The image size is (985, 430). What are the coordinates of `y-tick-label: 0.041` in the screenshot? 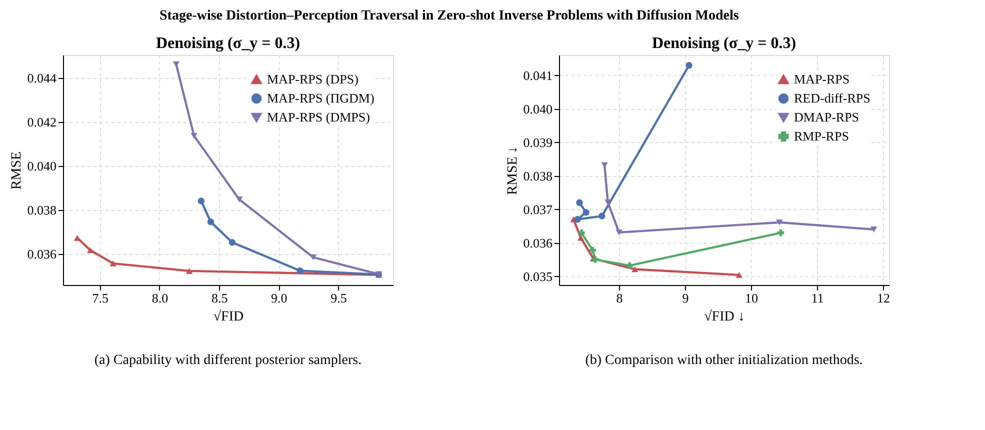 It's located at (537, 75).